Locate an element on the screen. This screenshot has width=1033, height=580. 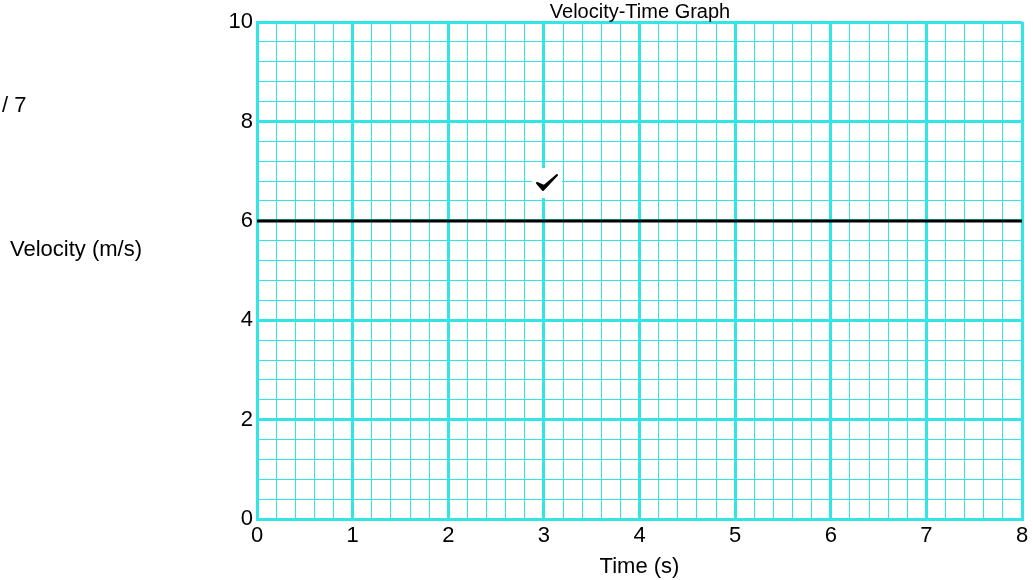
y-tick-label: 8 is located at coordinates (246, 120).